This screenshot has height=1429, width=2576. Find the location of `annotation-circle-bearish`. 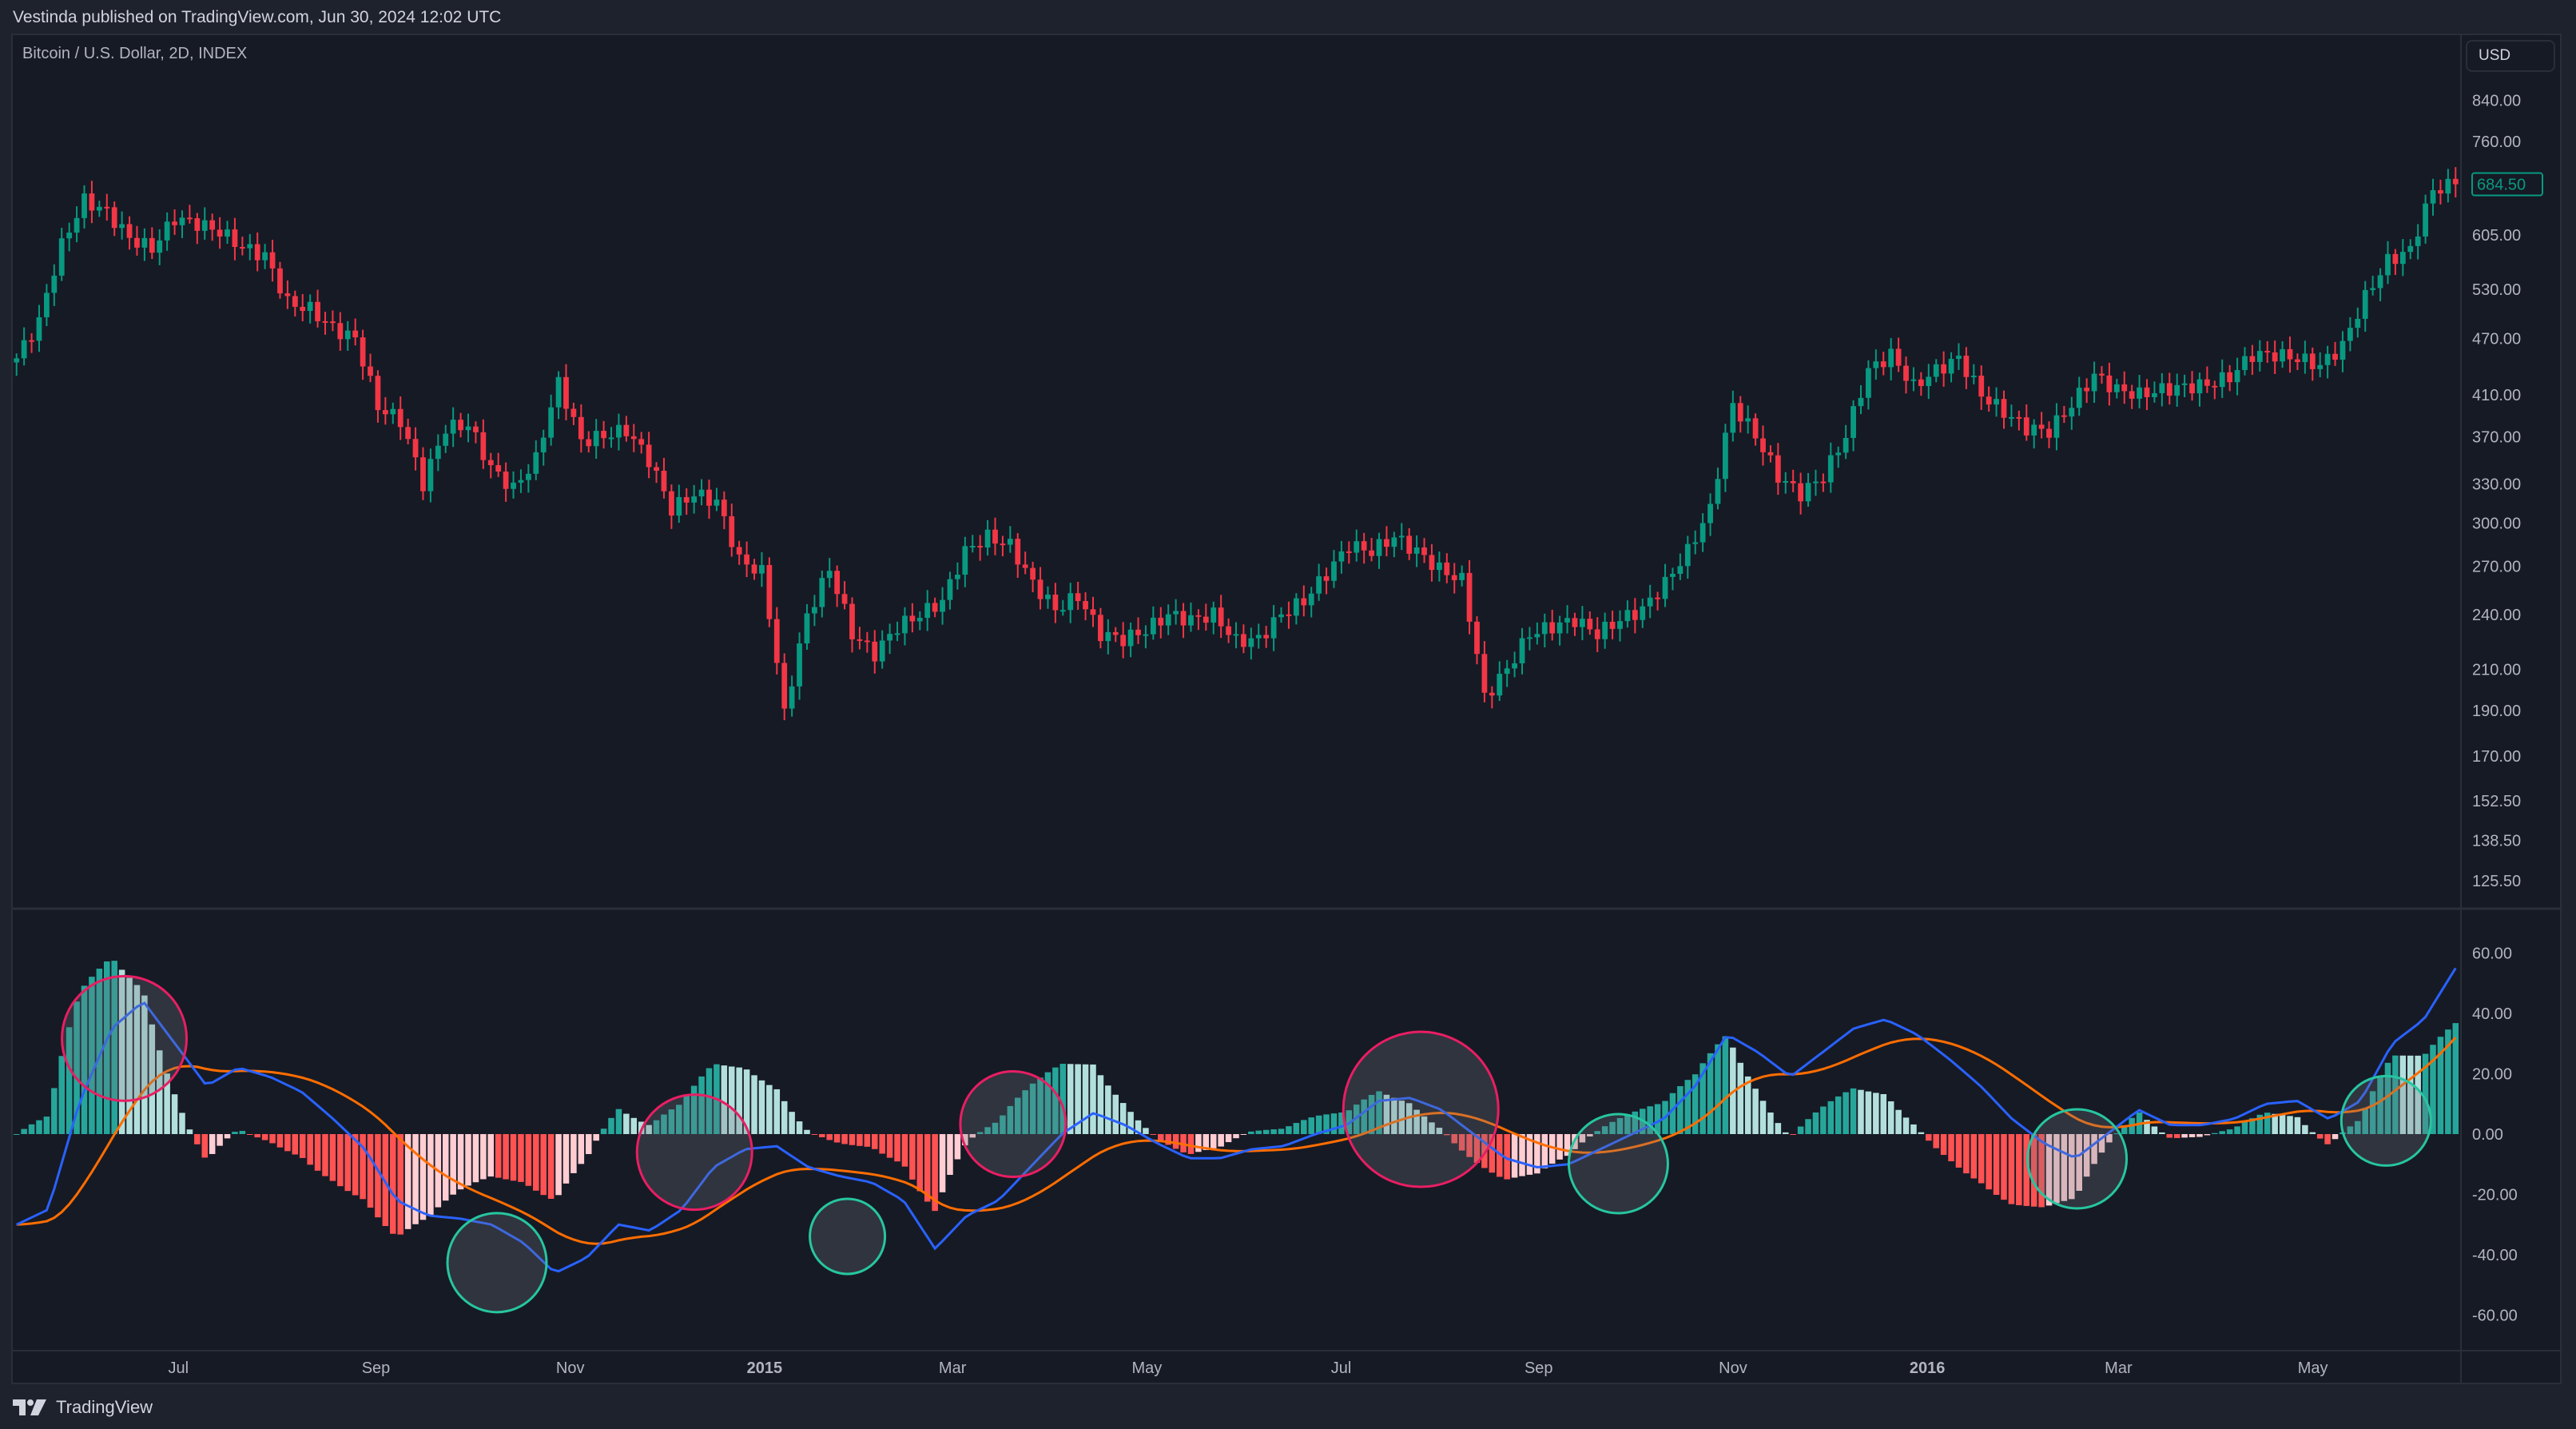

annotation-circle-bearish is located at coordinates (1013, 1124).